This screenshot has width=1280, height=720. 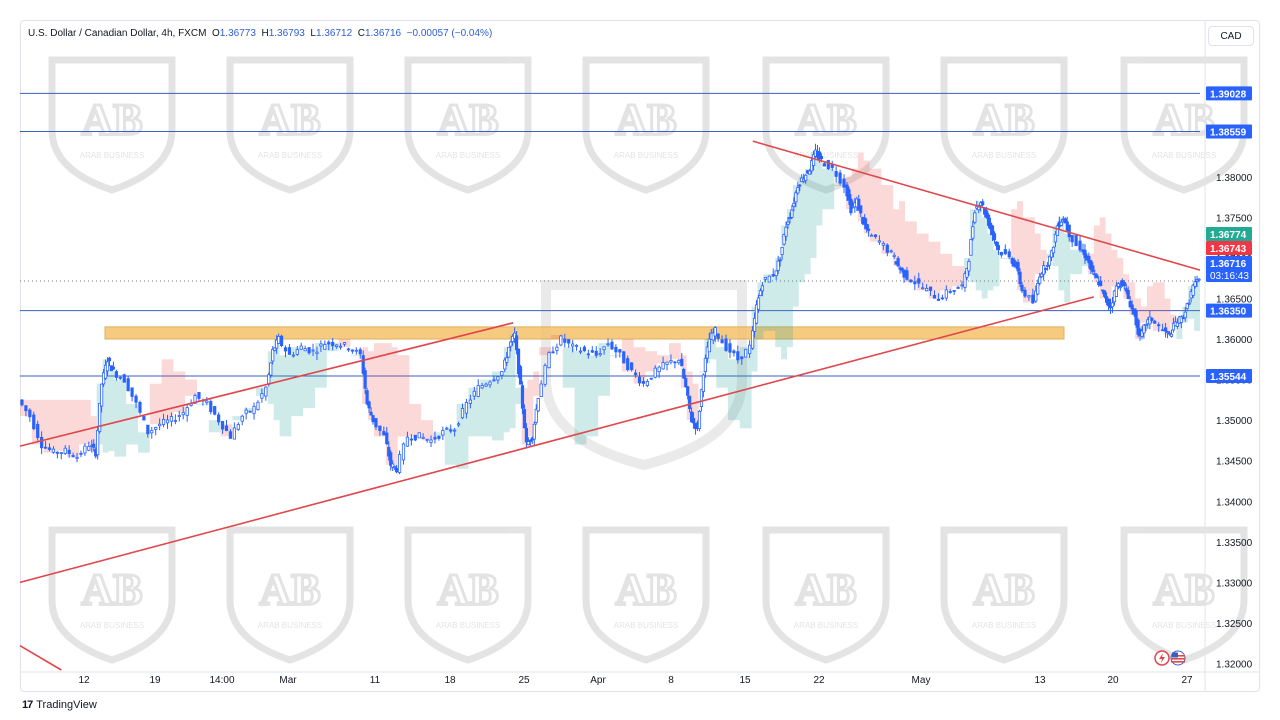 What do you see at coordinates (59, 705) in the screenshot?
I see `tradingview-logo: 17 TradingView` at bounding box center [59, 705].